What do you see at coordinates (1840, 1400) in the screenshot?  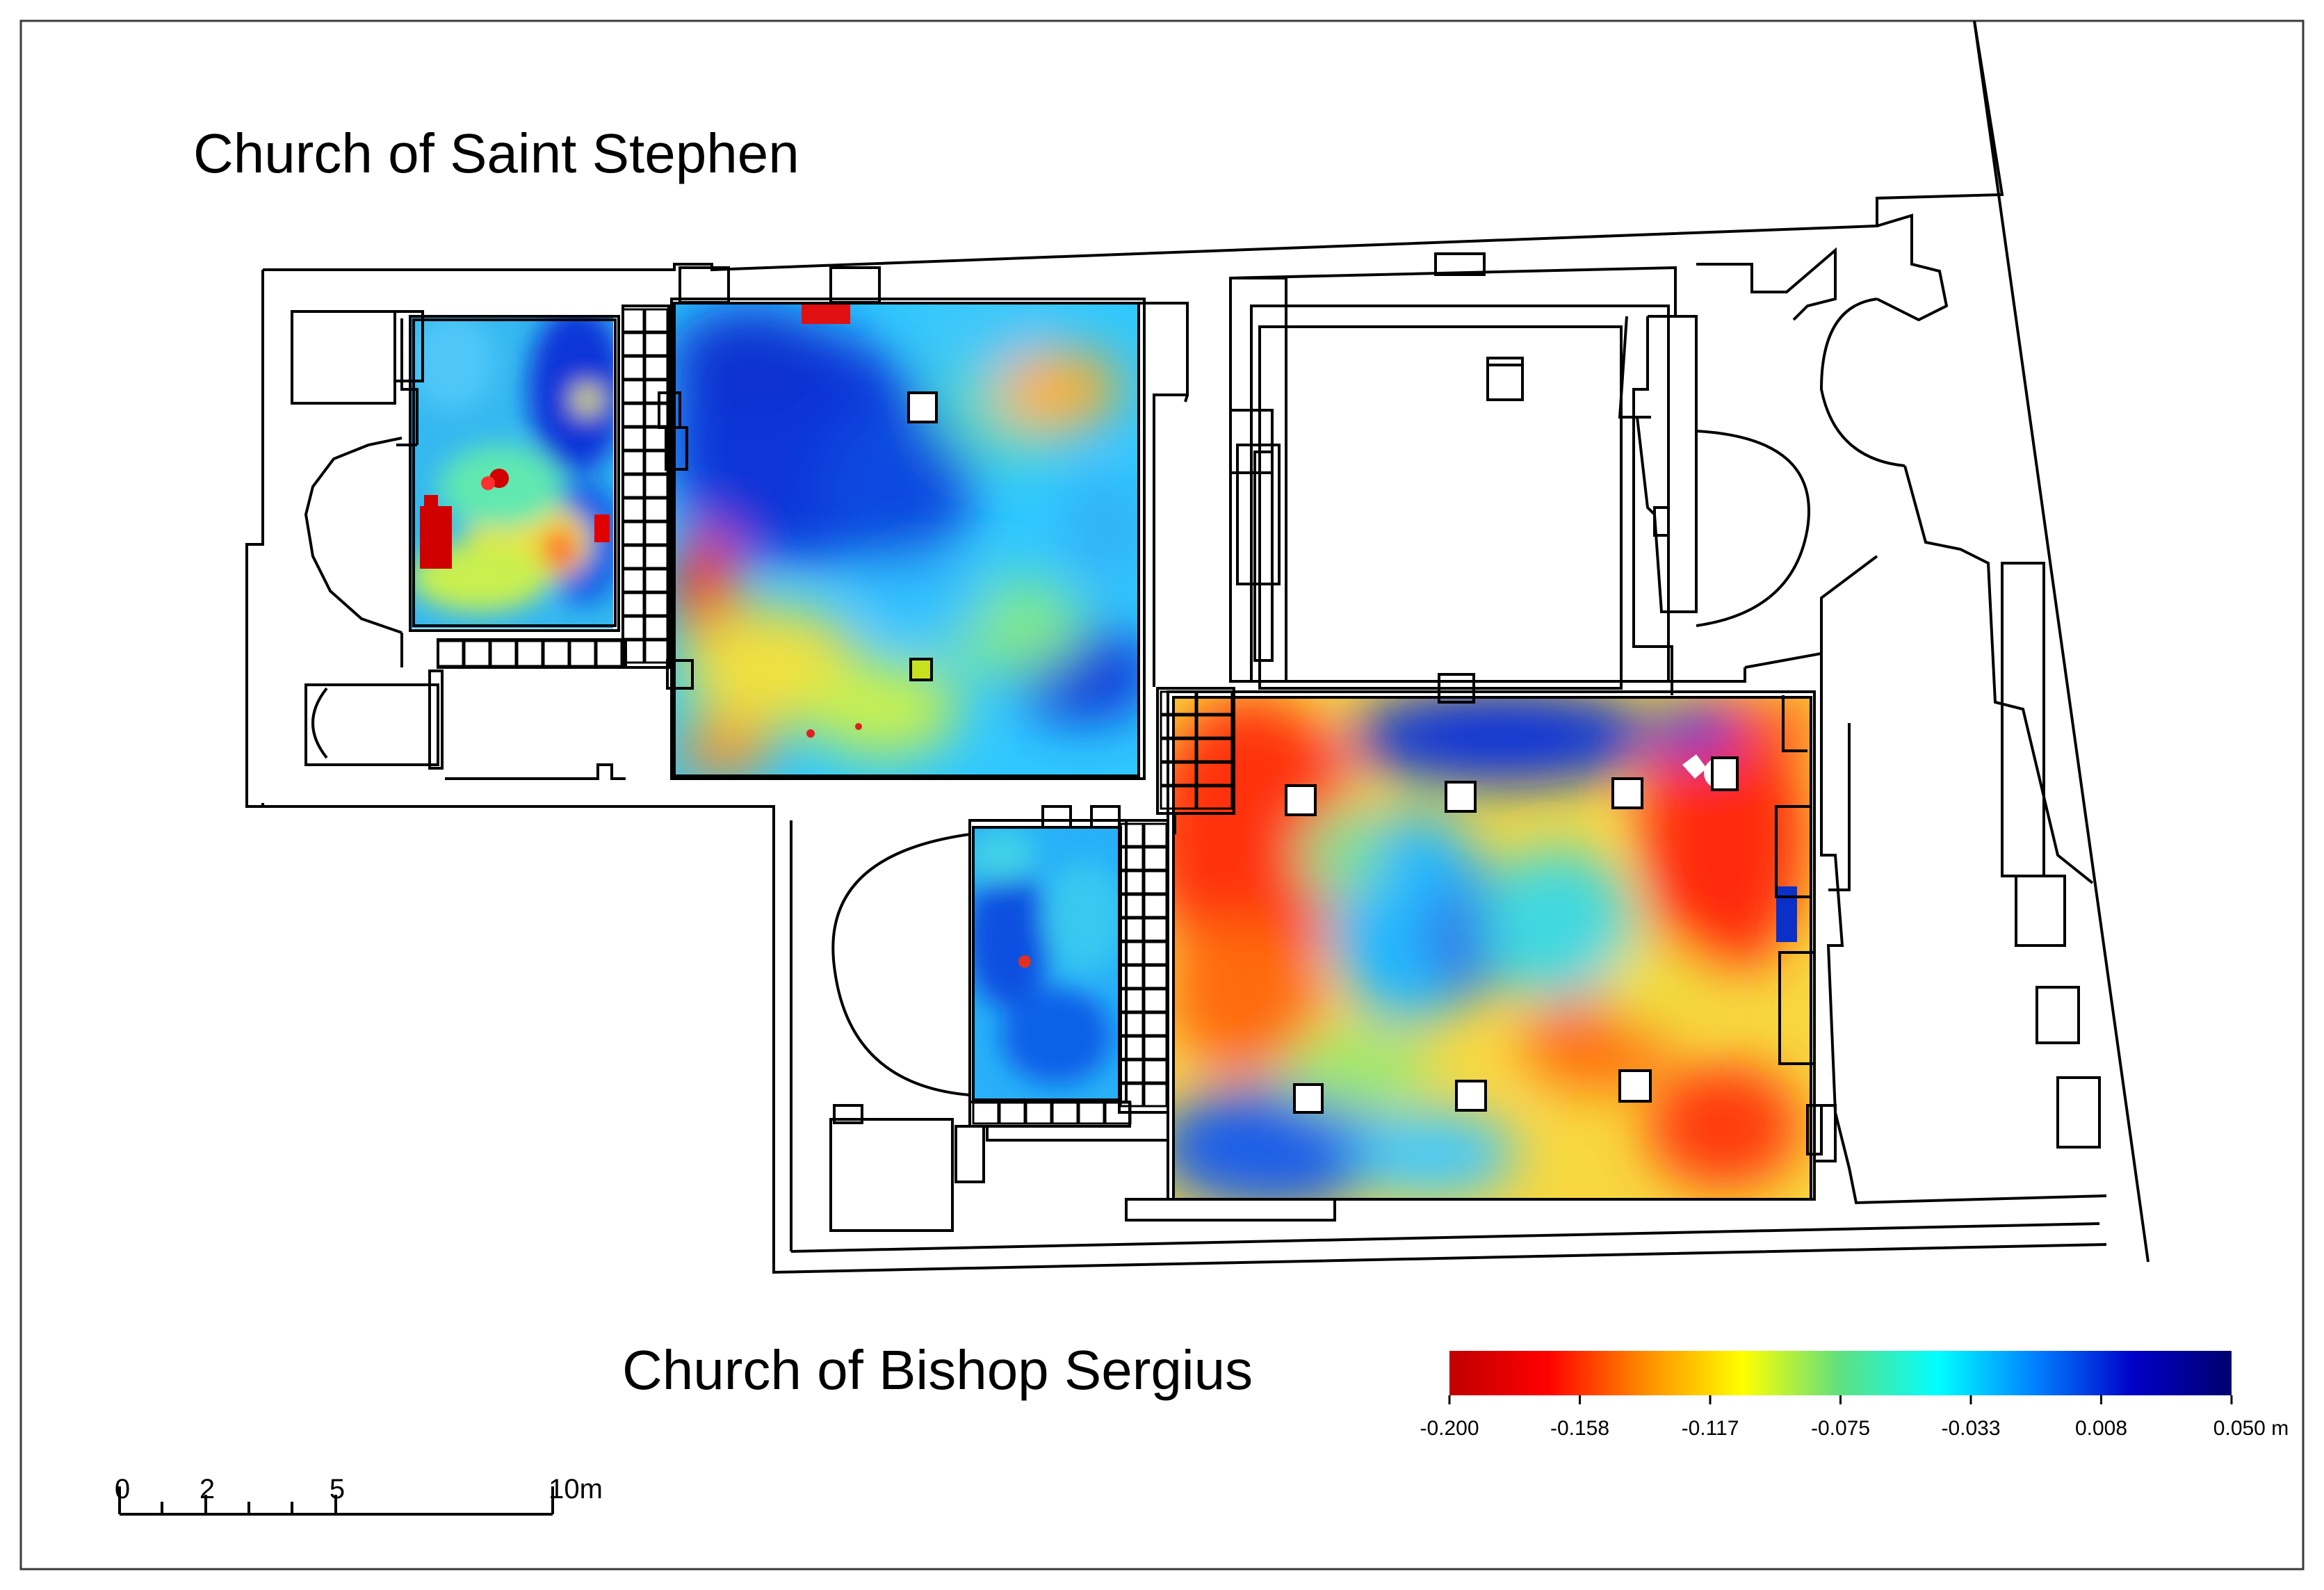 I see `colorbar-tick-marks` at bounding box center [1840, 1400].